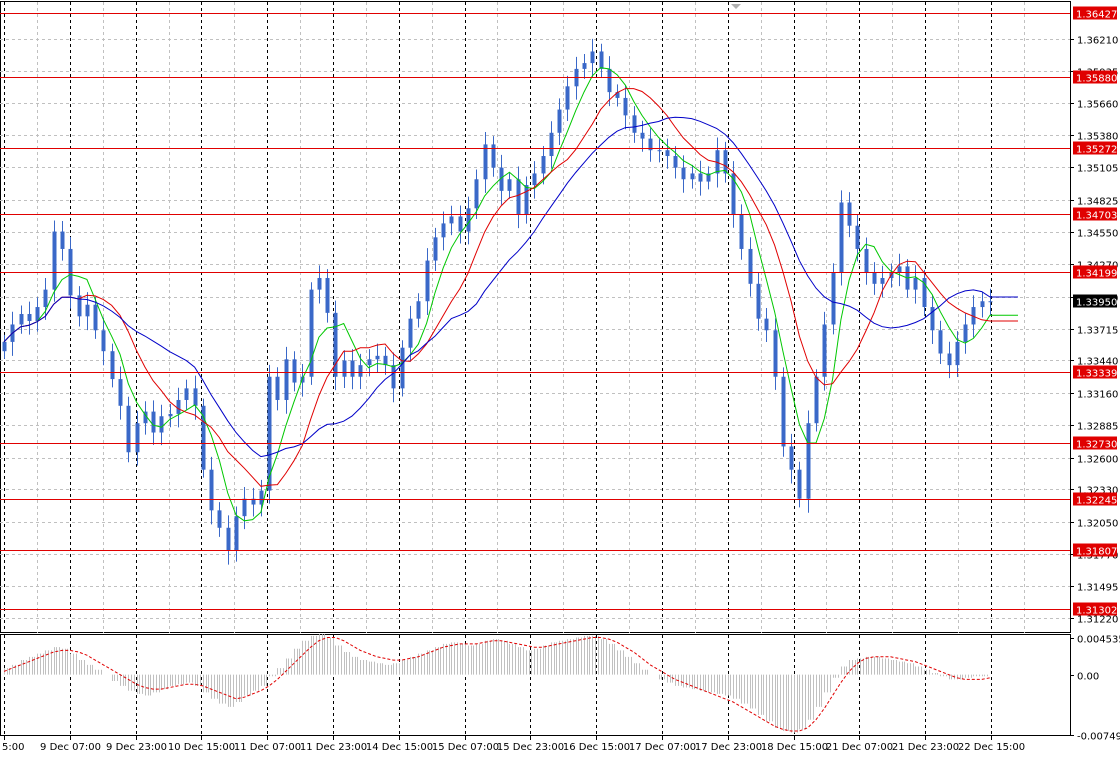  What do you see at coordinates (1097, 202) in the screenshot?
I see `price-tick-label: 1.34825` at bounding box center [1097, 202].